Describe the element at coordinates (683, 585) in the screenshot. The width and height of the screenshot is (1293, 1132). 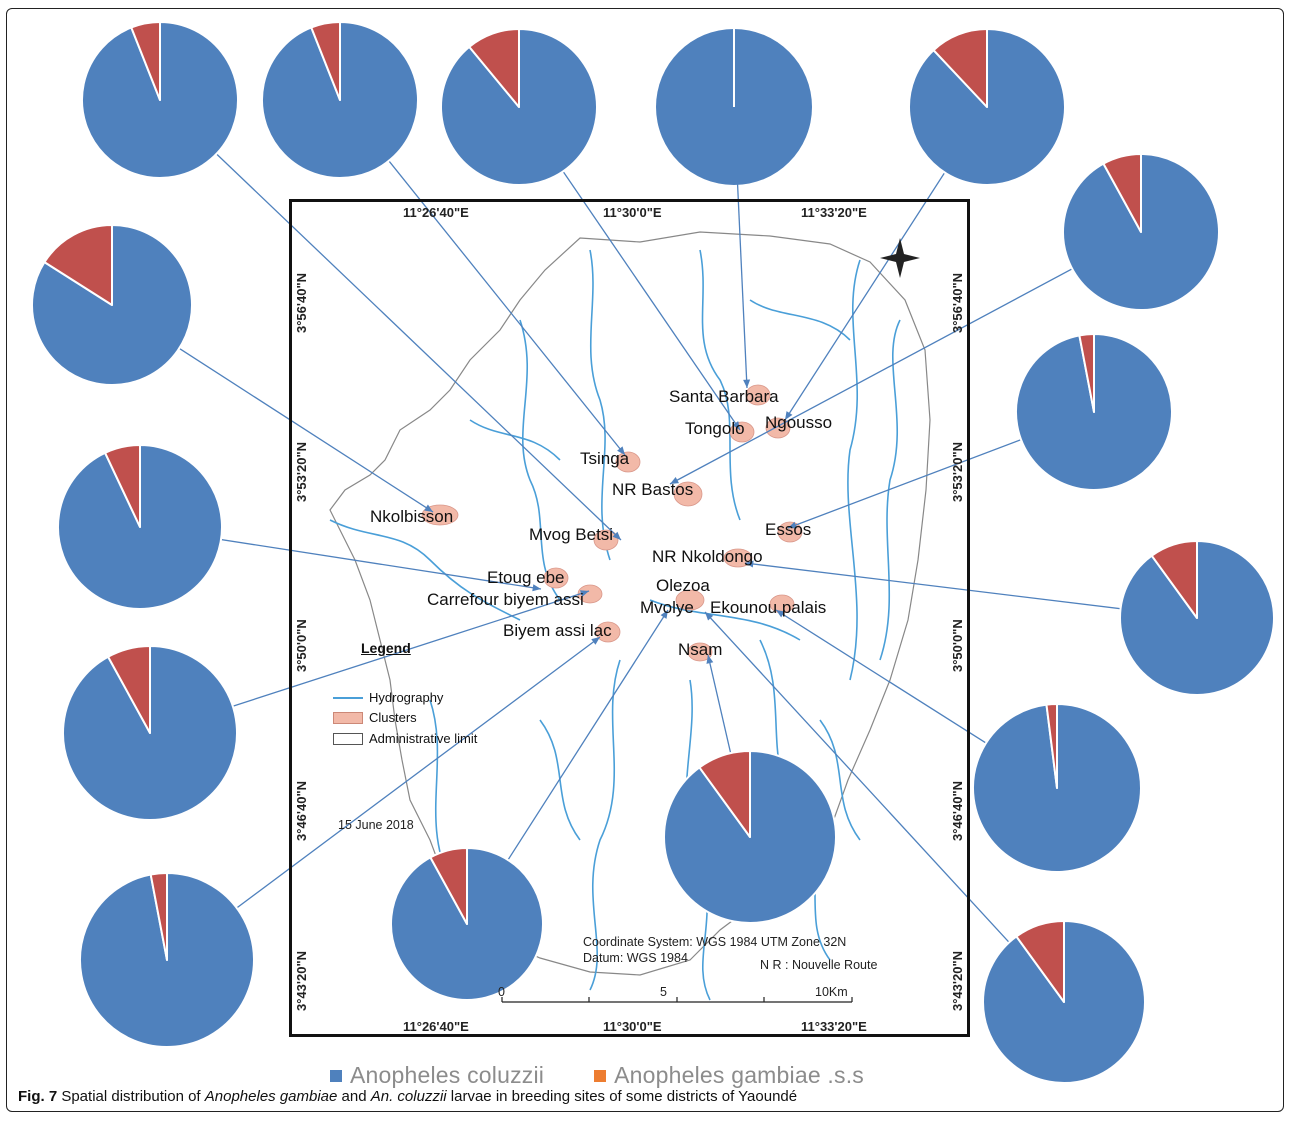
I see `place-olezoa: Olezoa` at that location.